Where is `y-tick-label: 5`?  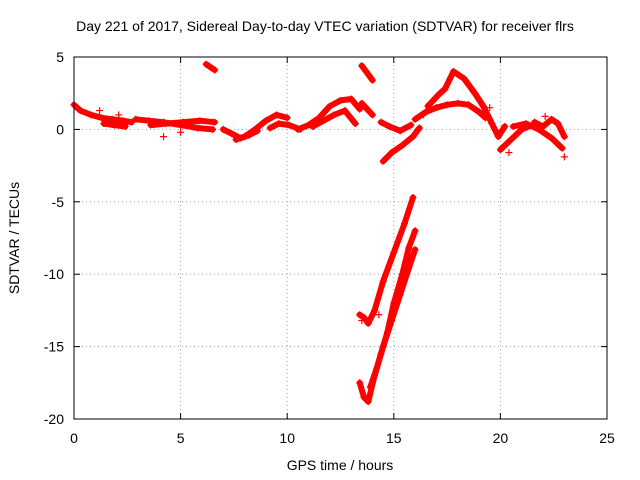
y-tick-label: 5 is located at coordinates (60, 57).